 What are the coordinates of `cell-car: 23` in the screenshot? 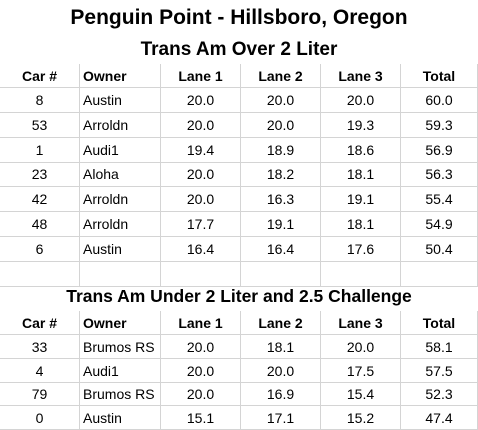 It's located at (40, 174).